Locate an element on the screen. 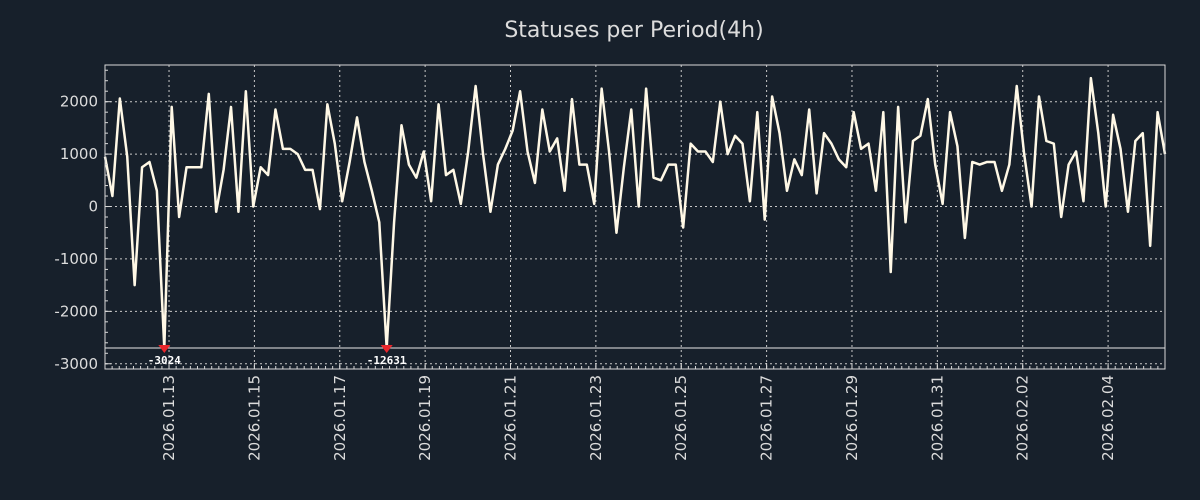  x-tick-label: 2026.02.02 is located at coordinates (1023, 418).